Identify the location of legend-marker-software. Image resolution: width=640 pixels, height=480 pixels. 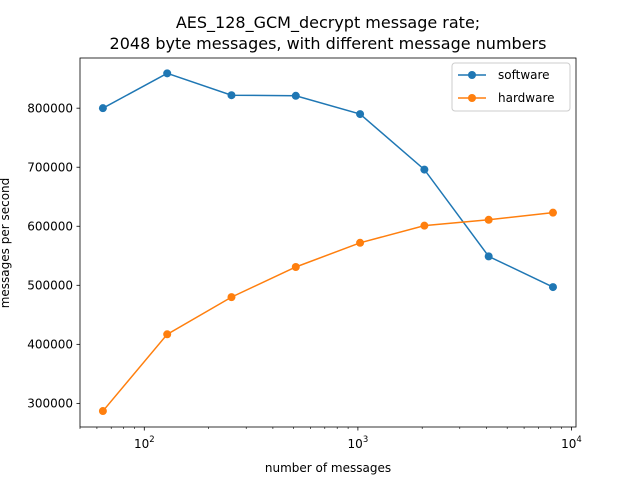
(472, 75).